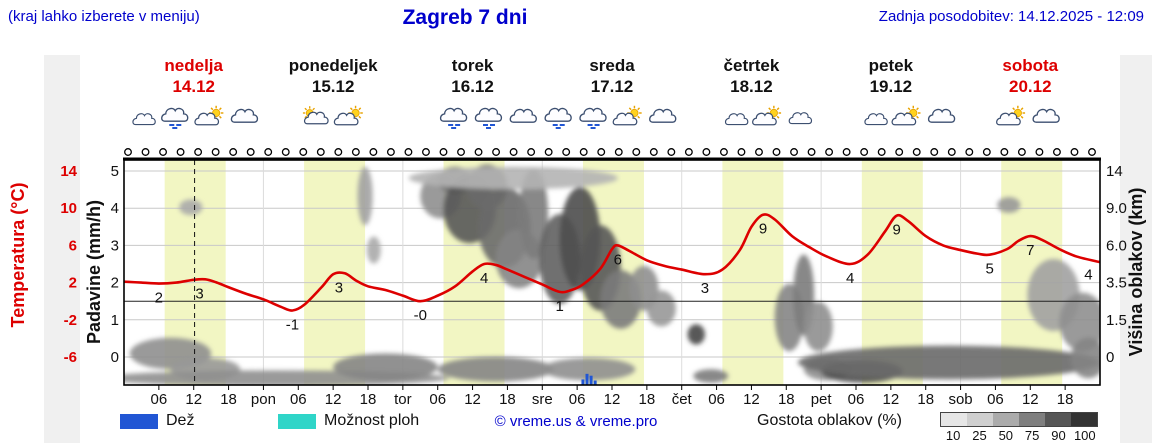  Describe the element at coordinates (1032, 435) in the screenshot. I see `scale-value: 75` at that location.